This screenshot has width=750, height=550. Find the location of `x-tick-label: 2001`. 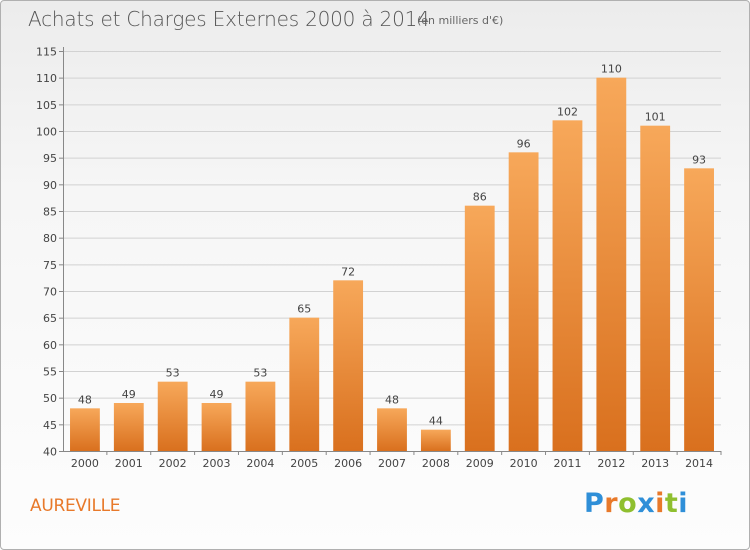

x-tick-label: 2001 is located at coordinates (129, 463).